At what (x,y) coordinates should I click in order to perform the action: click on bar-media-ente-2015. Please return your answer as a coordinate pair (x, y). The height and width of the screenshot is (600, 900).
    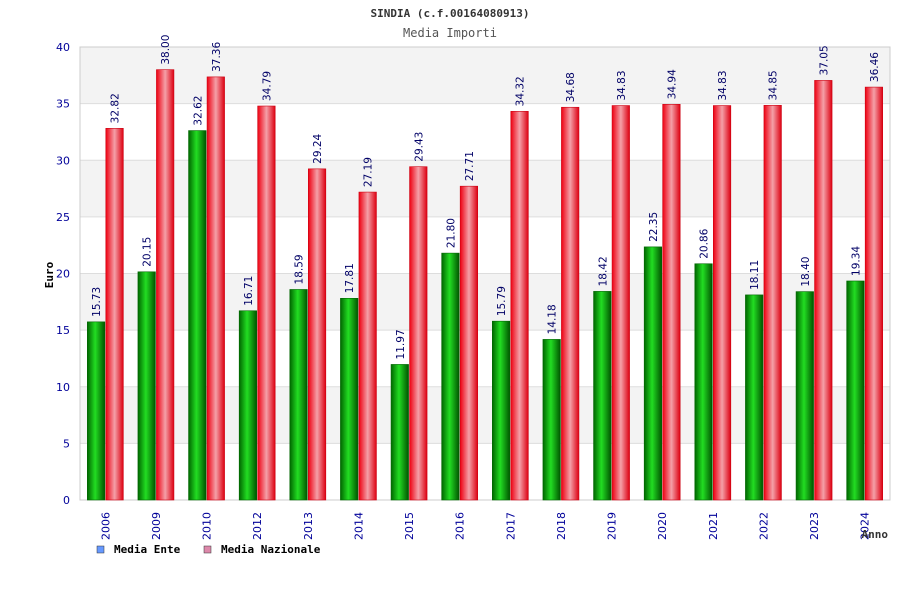
    Looking at the image, I should click on (399, 432).